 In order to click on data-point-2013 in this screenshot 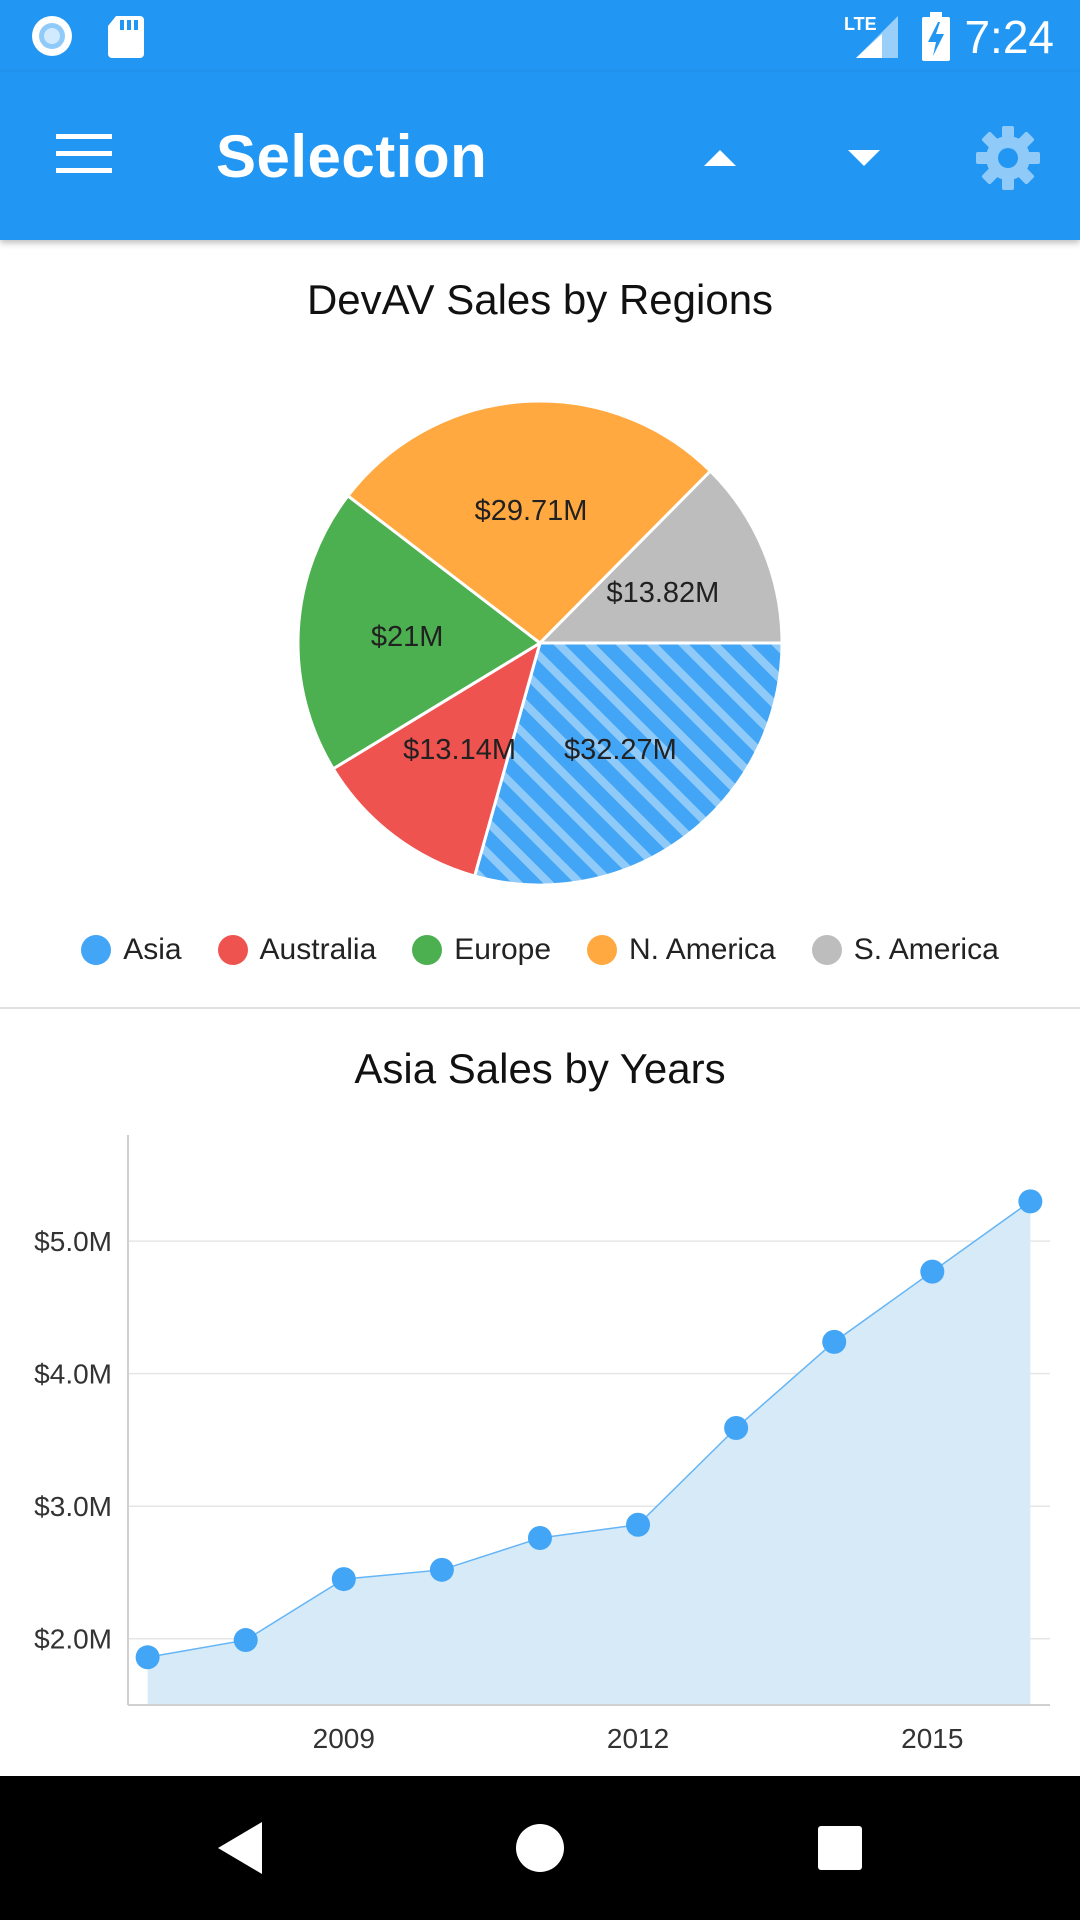, I will do `click(736, 1428)`.